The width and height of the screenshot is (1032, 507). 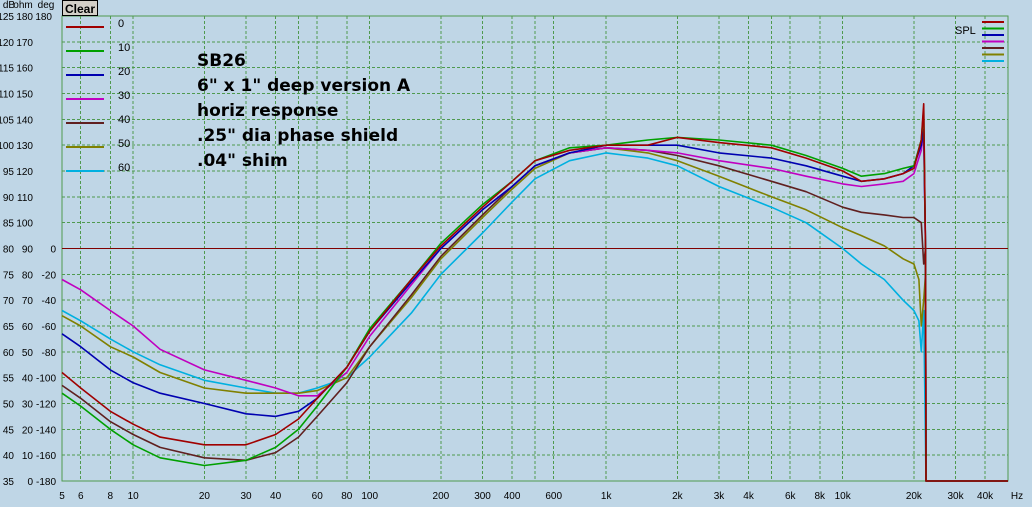 I want to click on legend-label-10: 10, so click(x=124, y=48).